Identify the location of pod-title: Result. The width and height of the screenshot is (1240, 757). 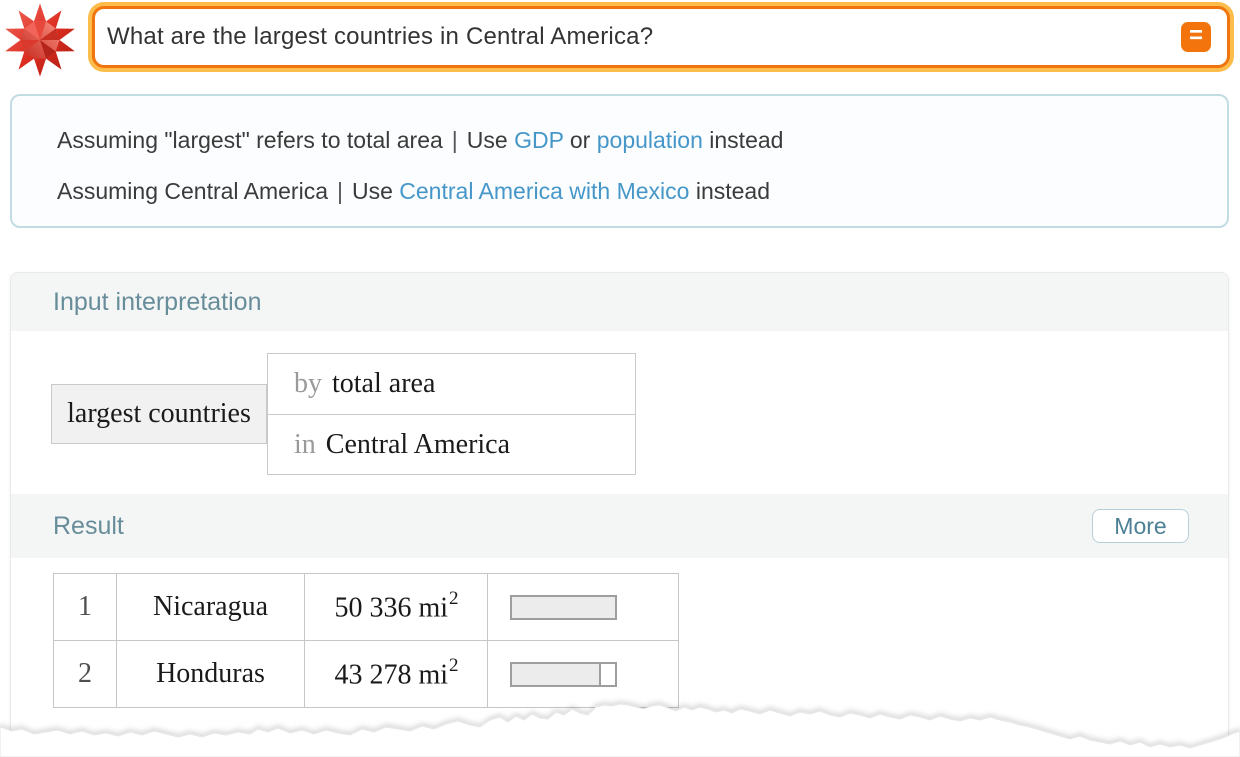
(88, 525).